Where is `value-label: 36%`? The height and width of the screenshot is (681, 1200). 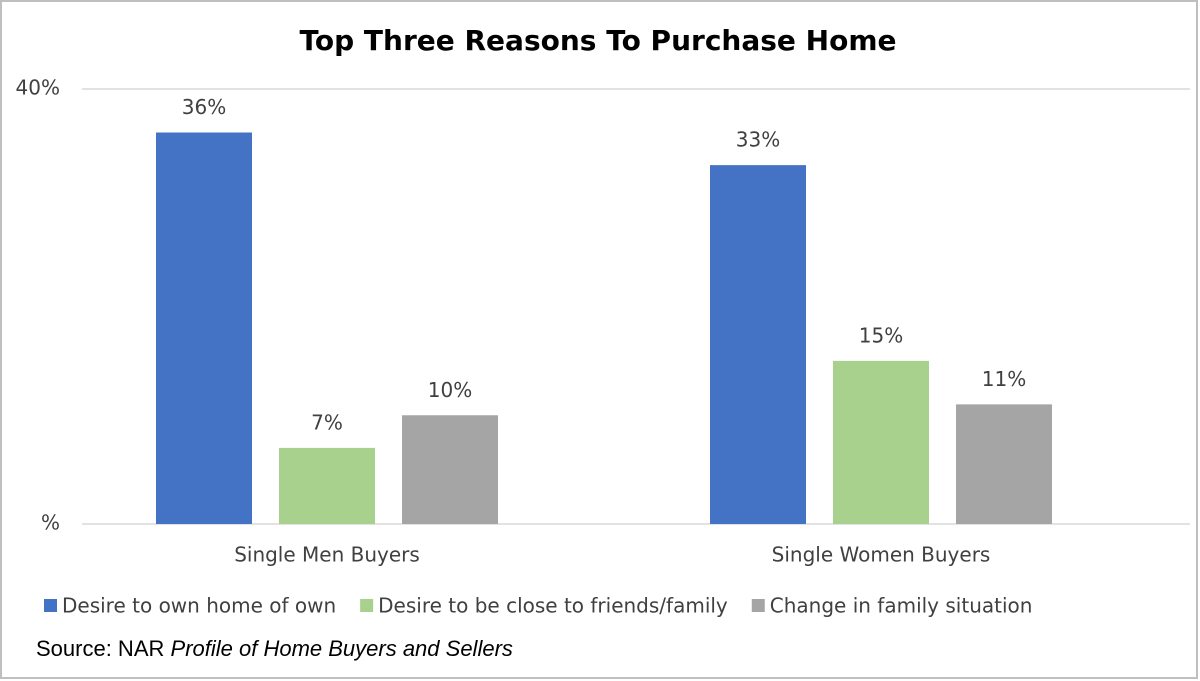
value-label: 36% is located at coordinates (204, 107).